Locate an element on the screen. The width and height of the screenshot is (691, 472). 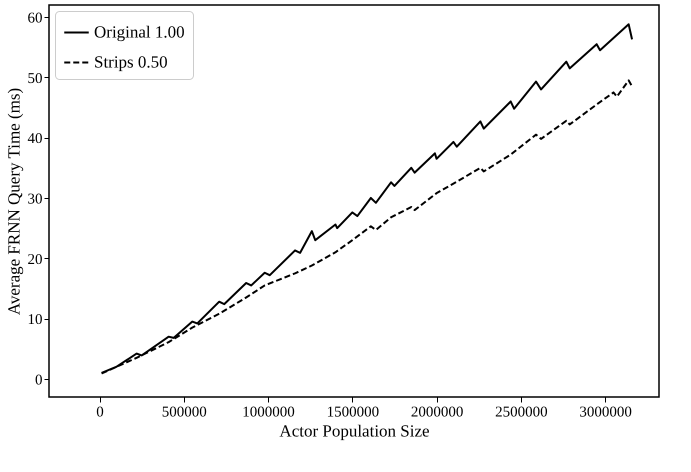
x-tick-label: 3000000 is located at coordinates (605, 412).